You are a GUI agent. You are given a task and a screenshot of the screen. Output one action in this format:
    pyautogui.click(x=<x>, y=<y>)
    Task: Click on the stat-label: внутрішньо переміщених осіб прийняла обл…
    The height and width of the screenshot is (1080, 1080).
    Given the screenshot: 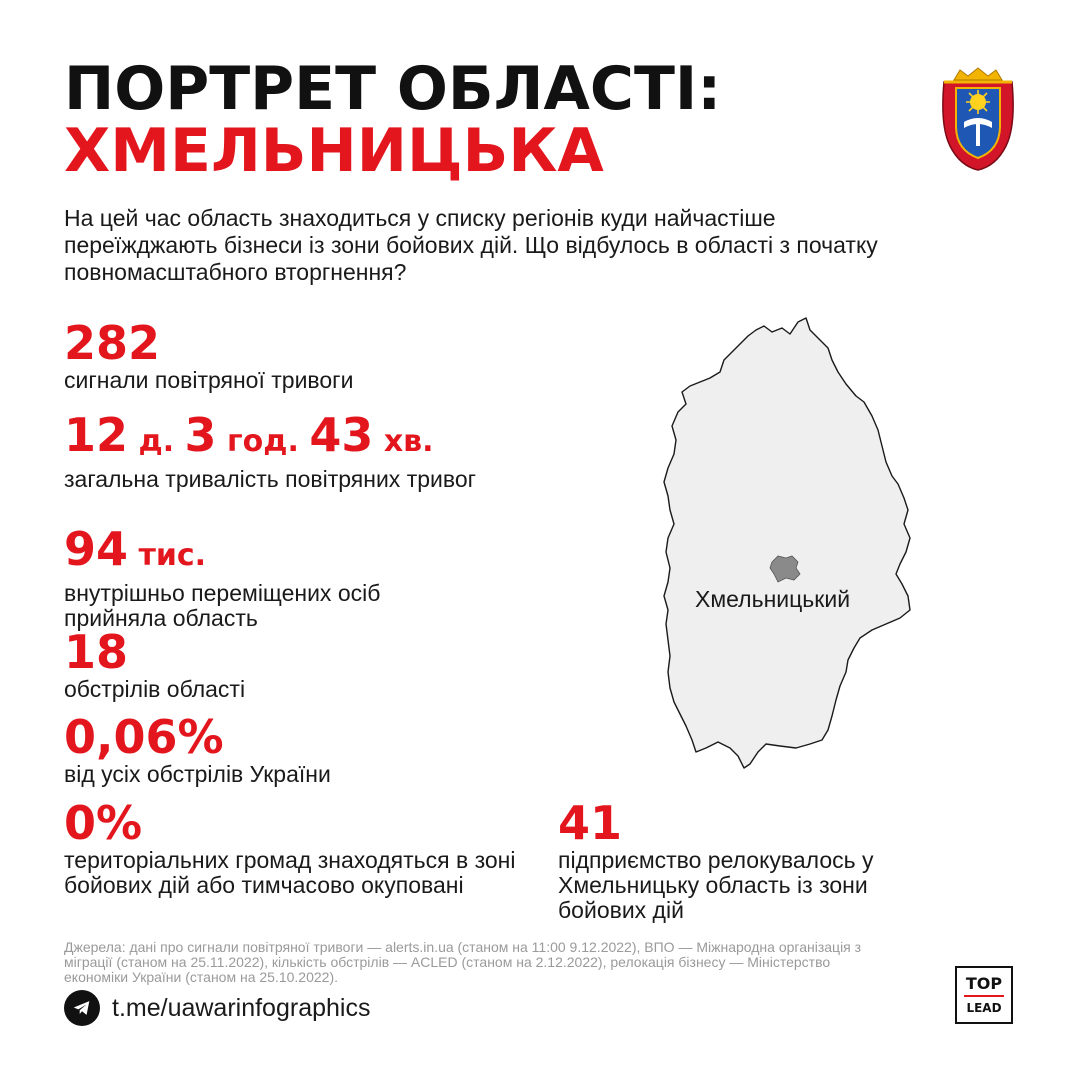 What is the action you would take?
    pyautogui.click(x=222, y=605)
    